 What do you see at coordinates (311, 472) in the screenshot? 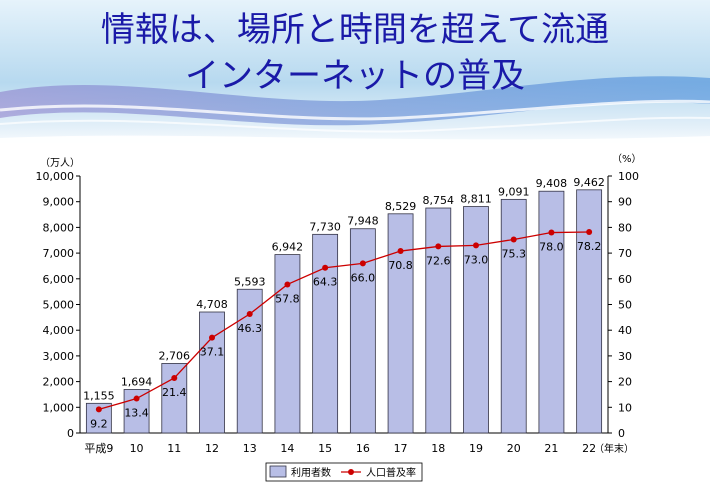
I see `legend-label-bars: 利用者数` at bounding box center [311, 472].